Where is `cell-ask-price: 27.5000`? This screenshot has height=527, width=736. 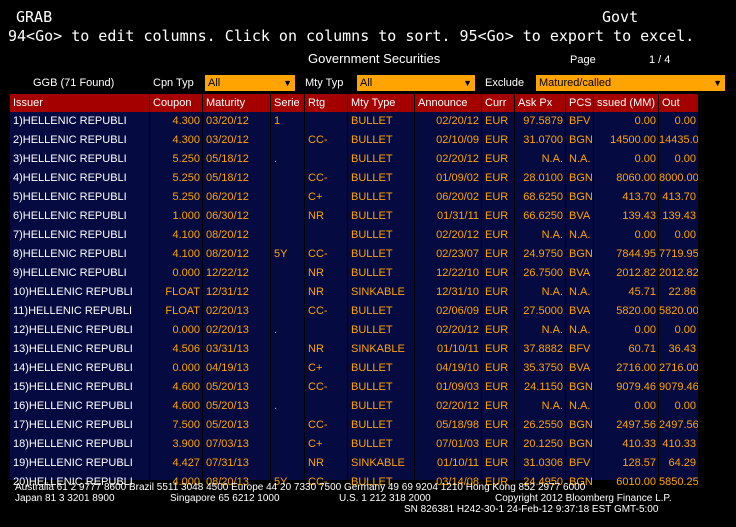
cell-ask-price: 27.5000 is located at coordinates (540, 311).